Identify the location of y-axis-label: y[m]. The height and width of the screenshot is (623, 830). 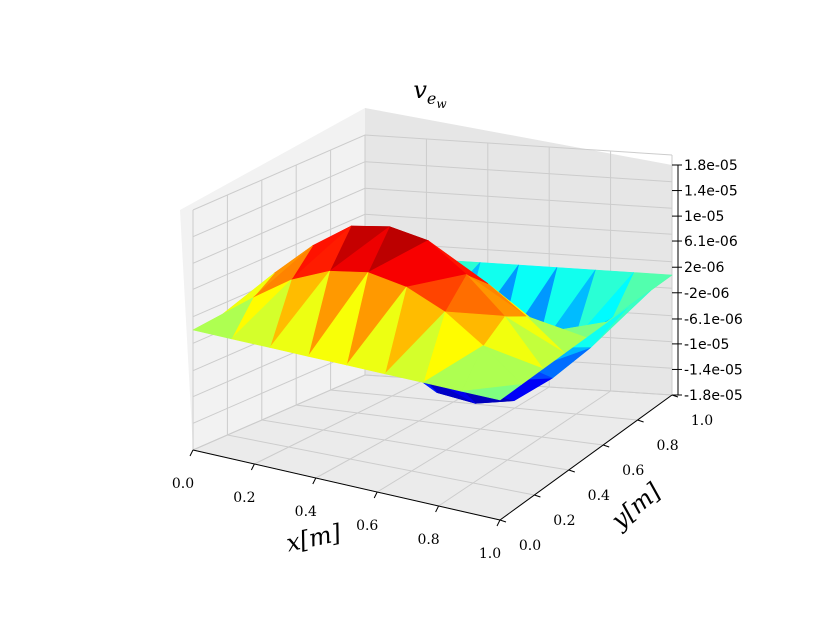
(635, 506).